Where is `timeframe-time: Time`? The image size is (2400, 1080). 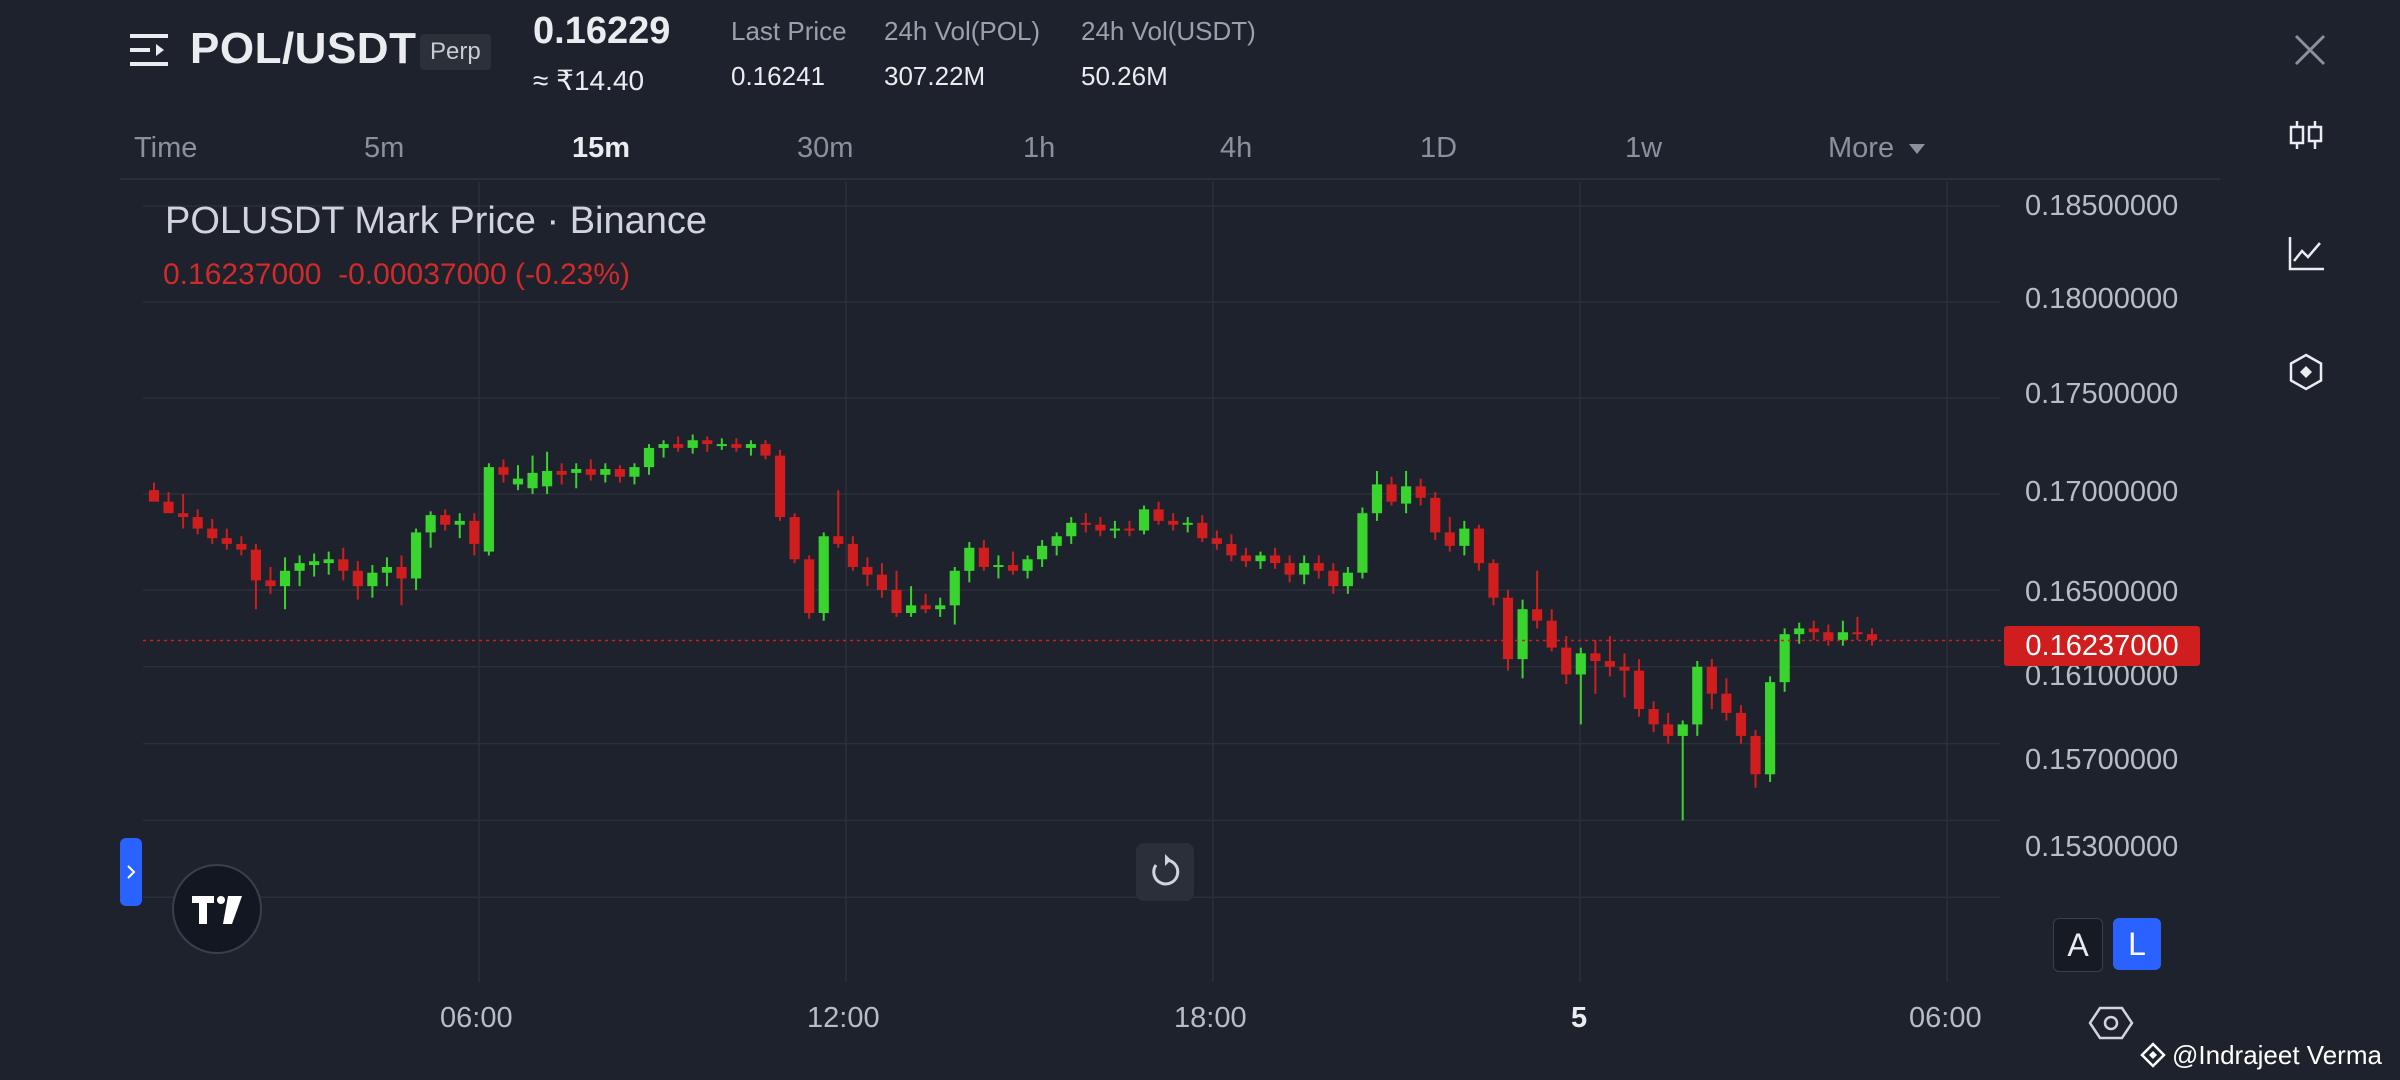
timeframe-time: Time is located at coordinates (166, 148).